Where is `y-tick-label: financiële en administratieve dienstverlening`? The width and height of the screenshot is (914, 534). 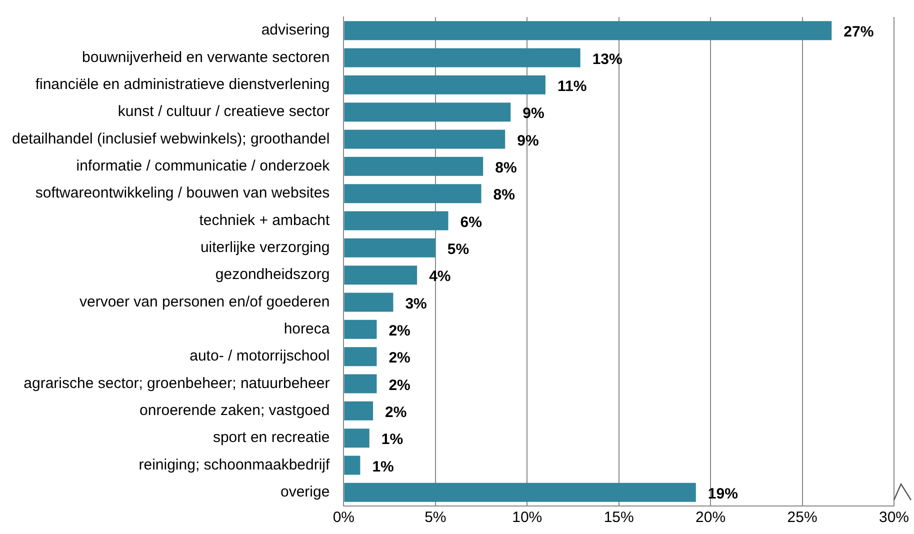
y-tick-label: financiële en administratieve dienstverlening is located at coordinates (182, 85).